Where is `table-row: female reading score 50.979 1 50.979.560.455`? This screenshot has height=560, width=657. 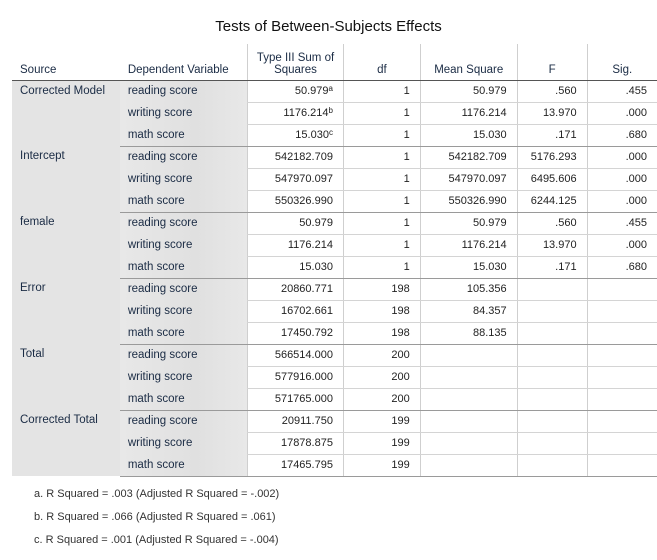 table-row: female reading score 50.979 1 50.979.560.455 is located at coordinates (334, 245).